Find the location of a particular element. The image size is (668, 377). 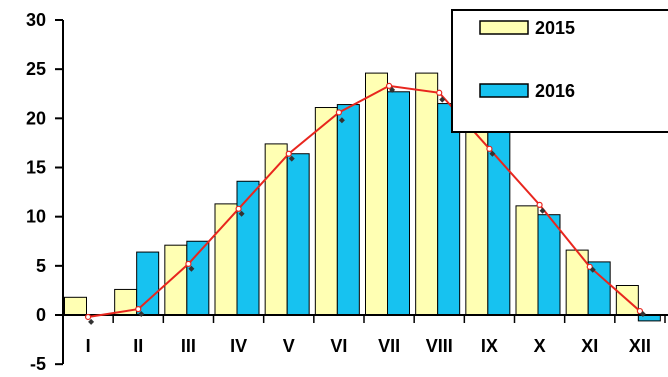

bar-2015-I is located at coordinates (75, 306).